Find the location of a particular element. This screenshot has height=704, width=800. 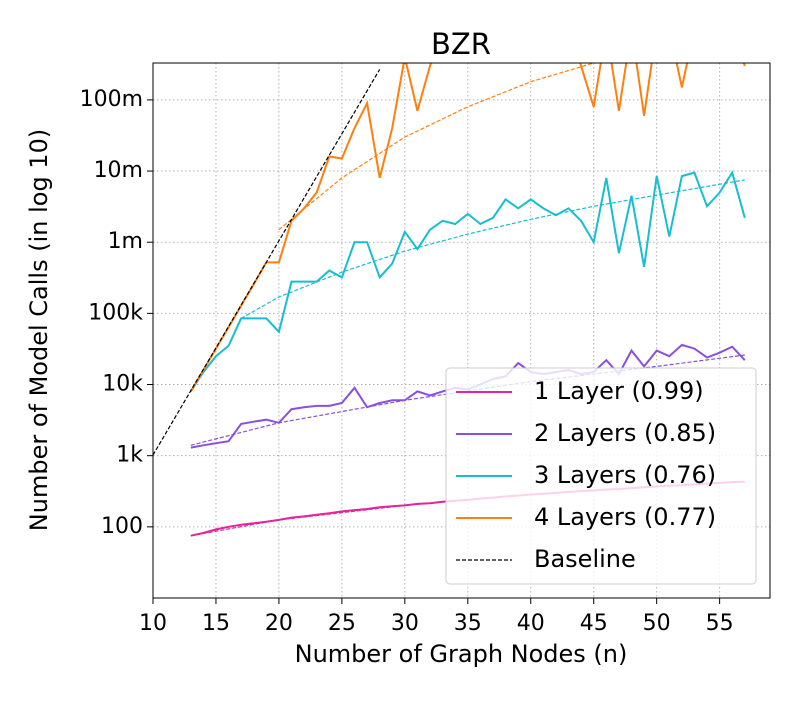

x-tick-label: 40 is located at coordinates (531, 623).